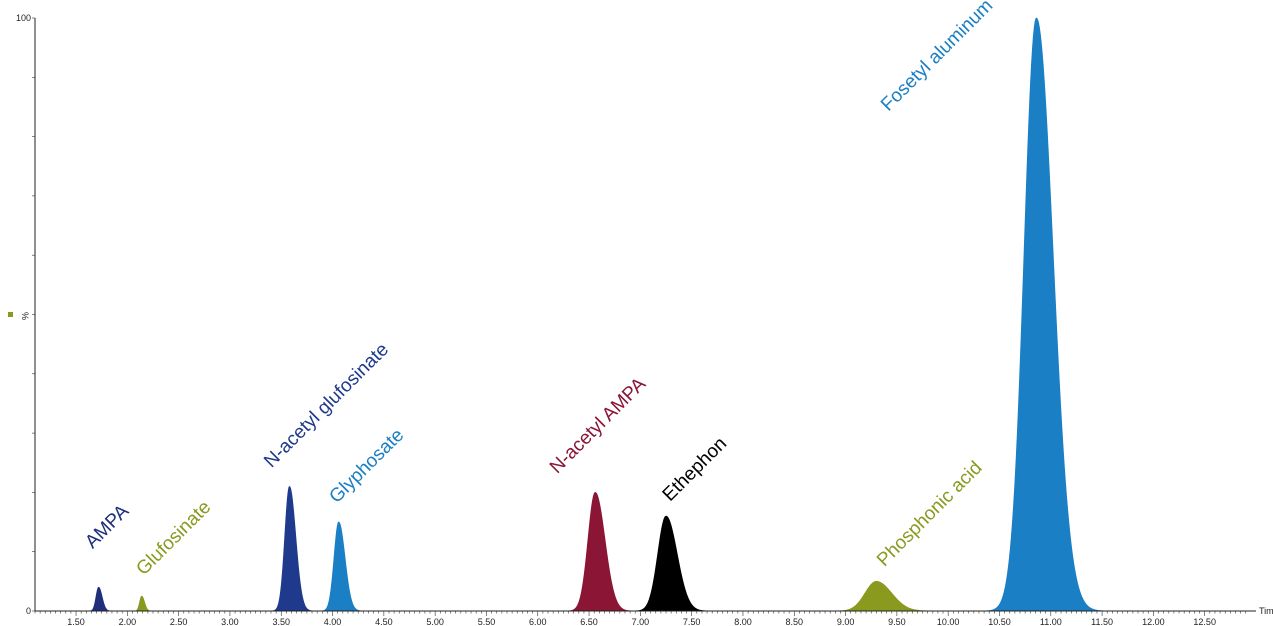  Describe the element at coordinates (173, 538) in the screenshot. I see `peak-label-glufosinate: Glufosinate` at that location.